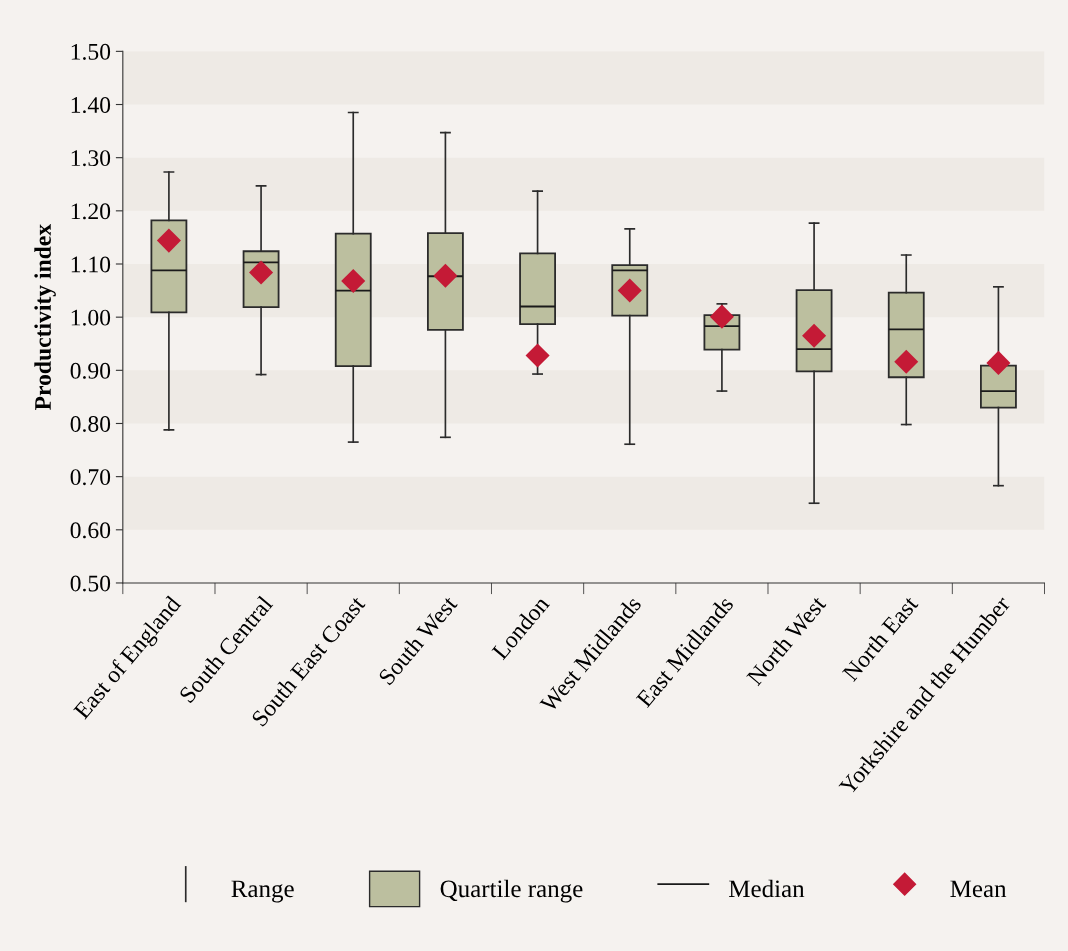 This screenshot has width=1068, height=951. Describe the element at coordinates (90, 424) in the screenshot. I see `y-tick-label: 0.80` at that location.